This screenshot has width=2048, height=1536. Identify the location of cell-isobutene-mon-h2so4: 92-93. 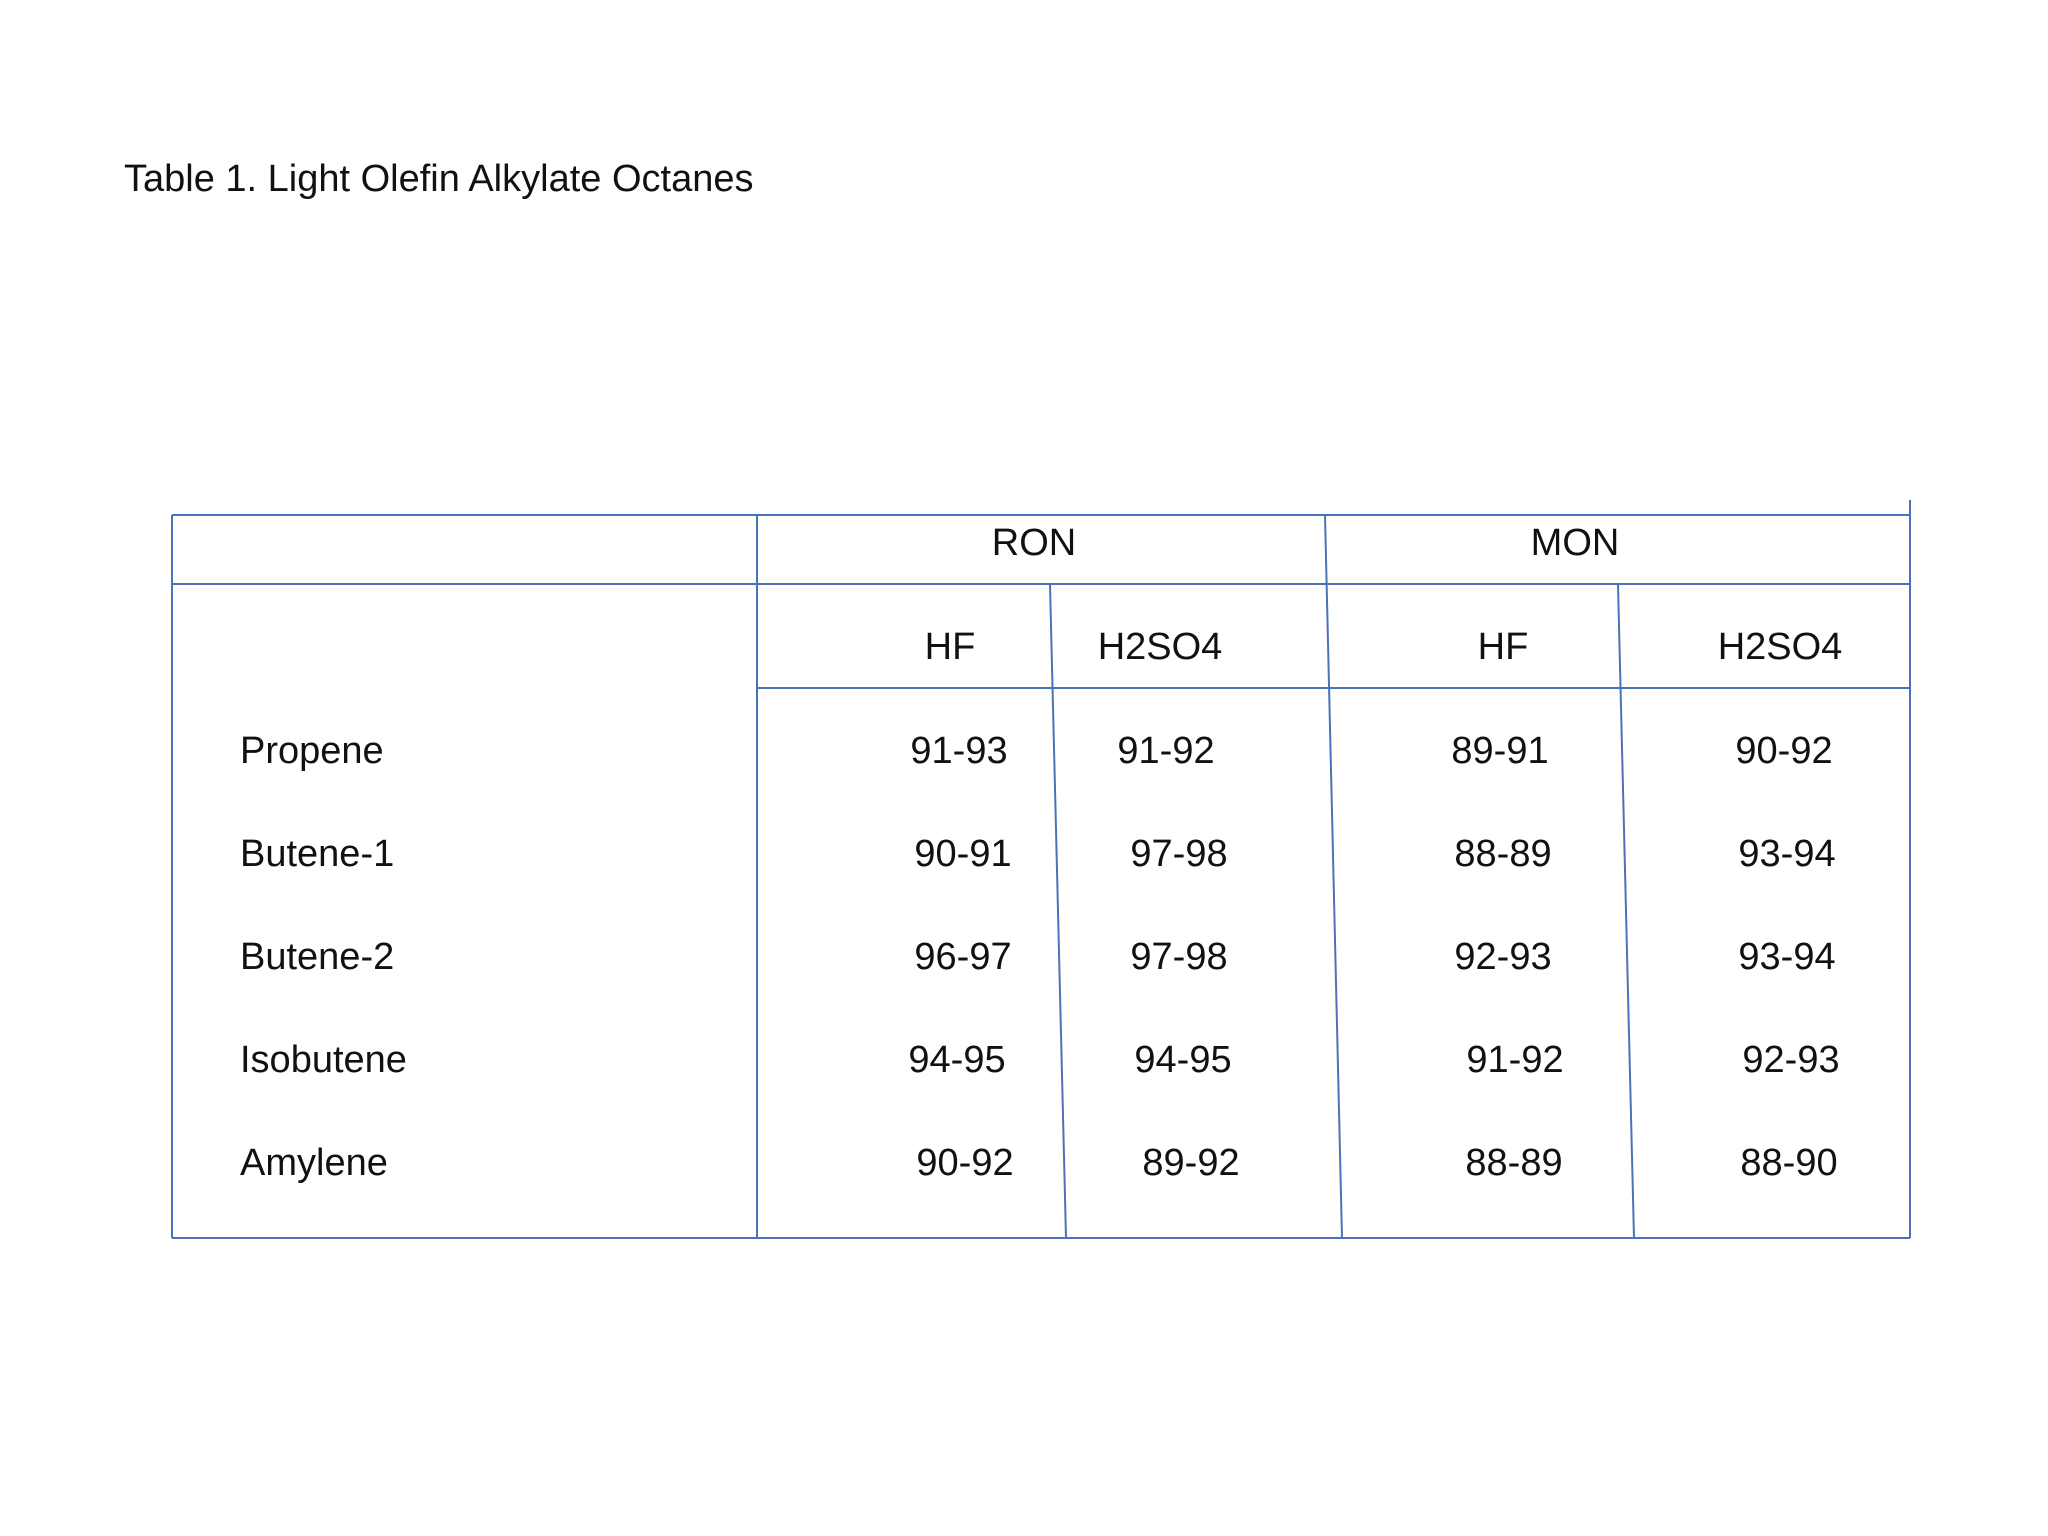
(1791, 1060).